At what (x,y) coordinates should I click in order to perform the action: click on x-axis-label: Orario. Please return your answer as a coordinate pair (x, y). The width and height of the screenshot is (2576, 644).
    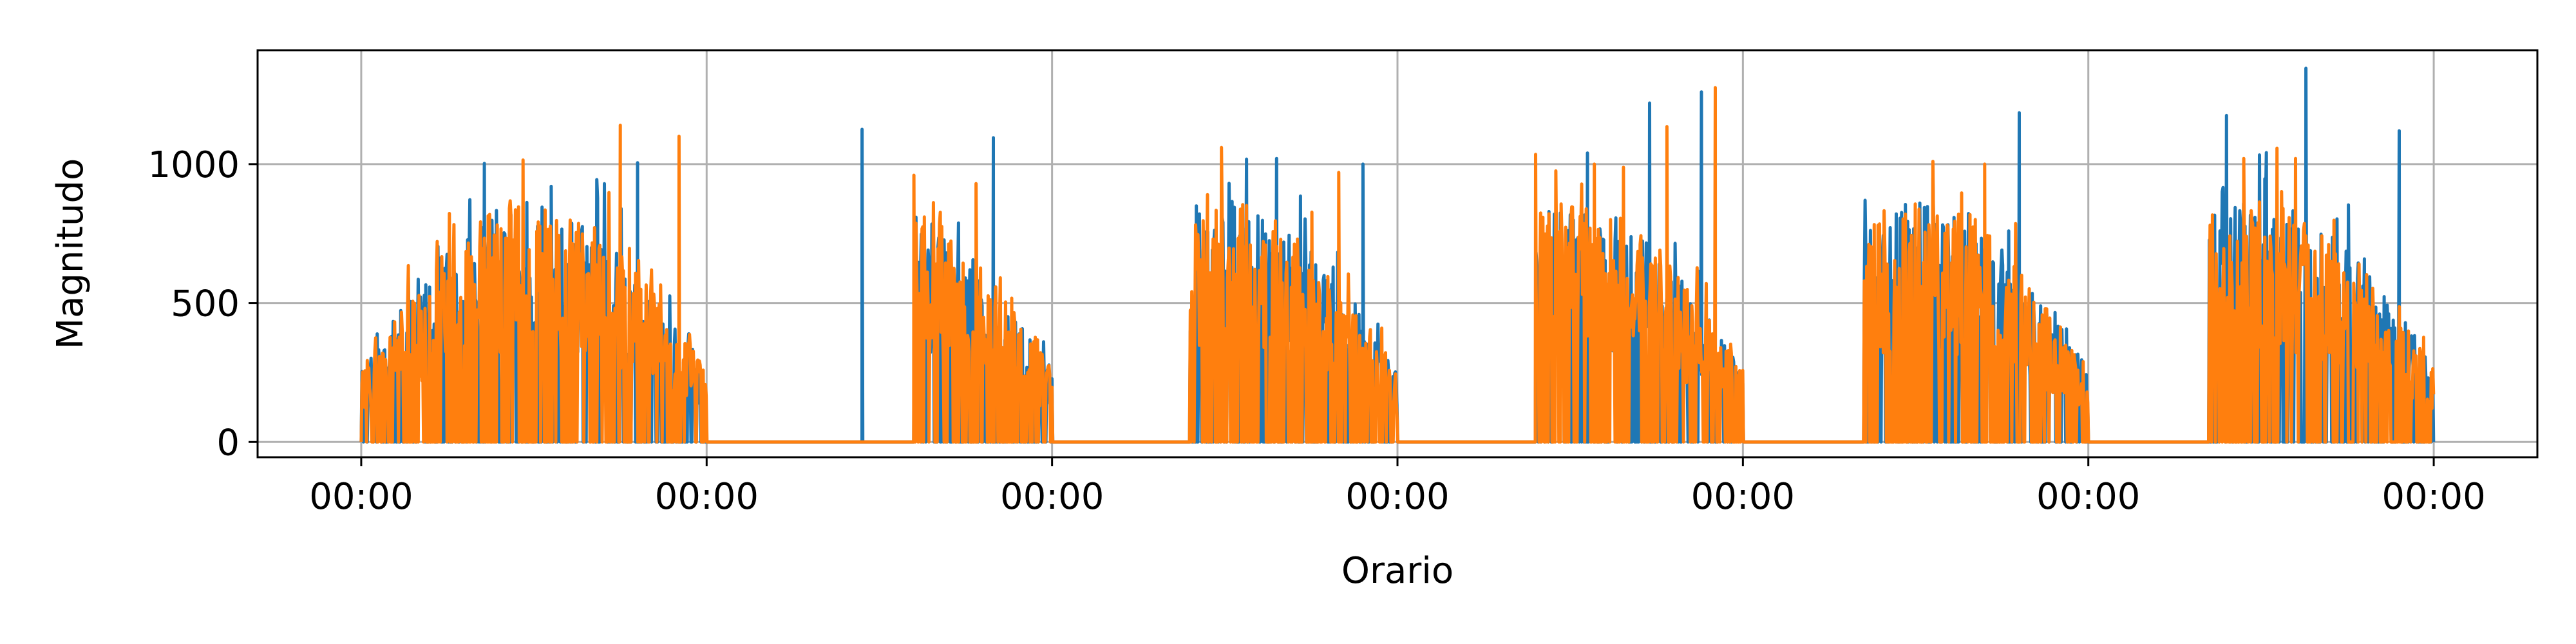
    Looking at the image, I should click on (1397, 571).